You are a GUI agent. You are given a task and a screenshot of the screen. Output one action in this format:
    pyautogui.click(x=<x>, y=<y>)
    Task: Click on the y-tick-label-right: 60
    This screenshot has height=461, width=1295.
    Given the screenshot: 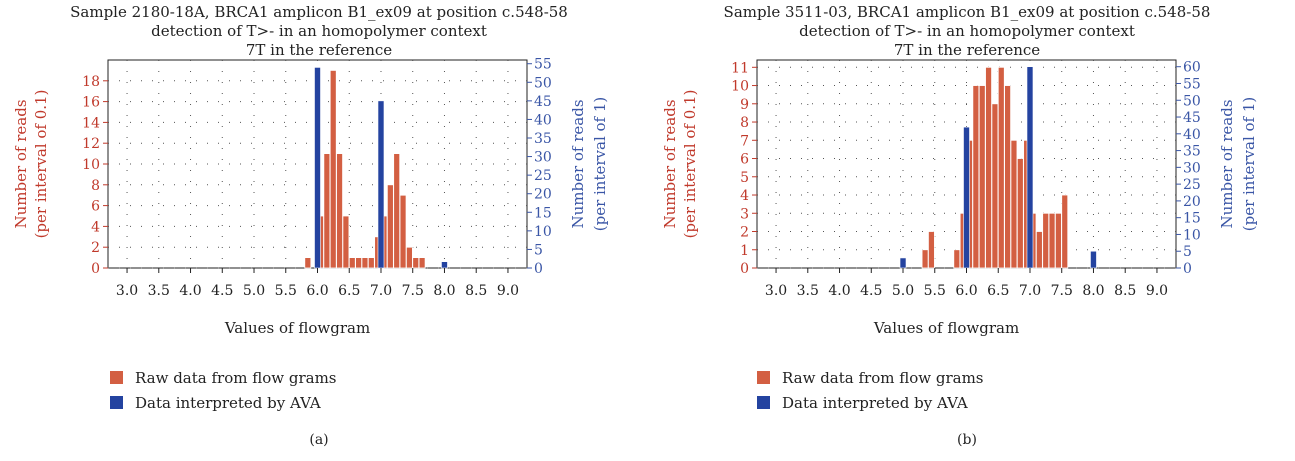 What is the action you would take?
    pyautogui.click(x=1192, y=68)
    